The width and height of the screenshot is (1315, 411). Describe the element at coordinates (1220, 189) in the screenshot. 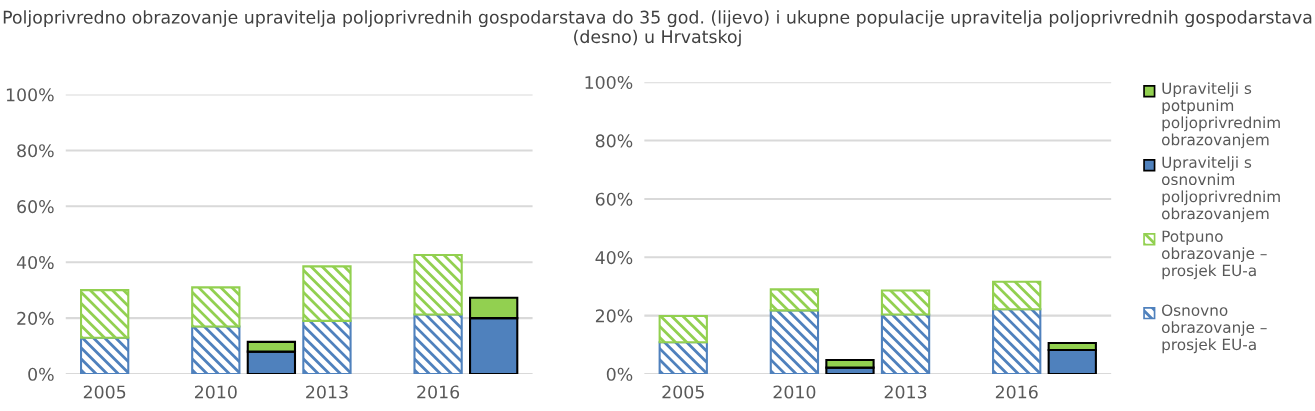

I see `legend-label: Upravitelji s osnovnim poljoprivrednim obrazovanjem` at that location.